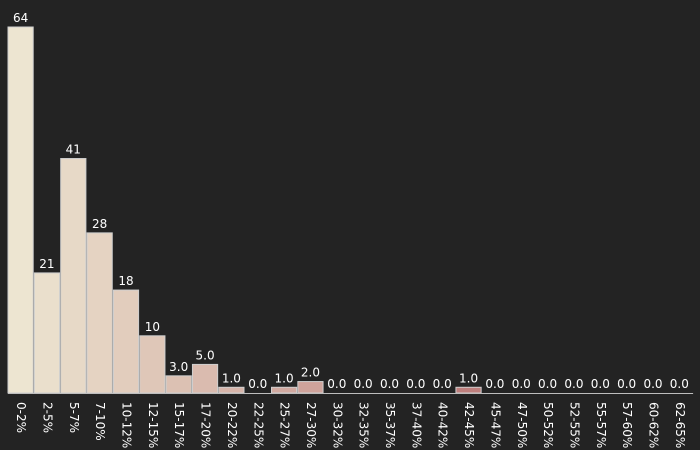 The height and width of the screenshot is (450, 700). Describe the element at coordinates (442, 384) in the screenshot. I see `value-label-40-42%: 0.0` at that location.